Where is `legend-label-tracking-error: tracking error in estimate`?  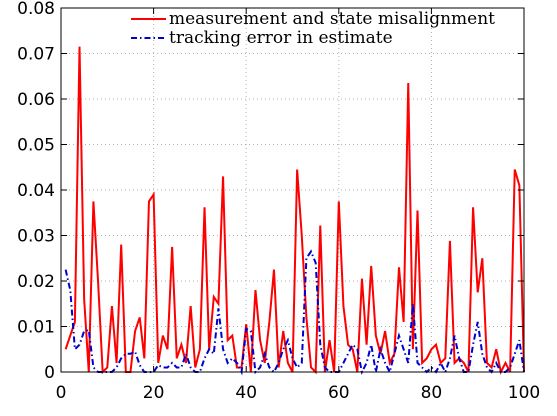 legend-label-tracking-error: tracking error in estimate is located at coordinates (281, 38).